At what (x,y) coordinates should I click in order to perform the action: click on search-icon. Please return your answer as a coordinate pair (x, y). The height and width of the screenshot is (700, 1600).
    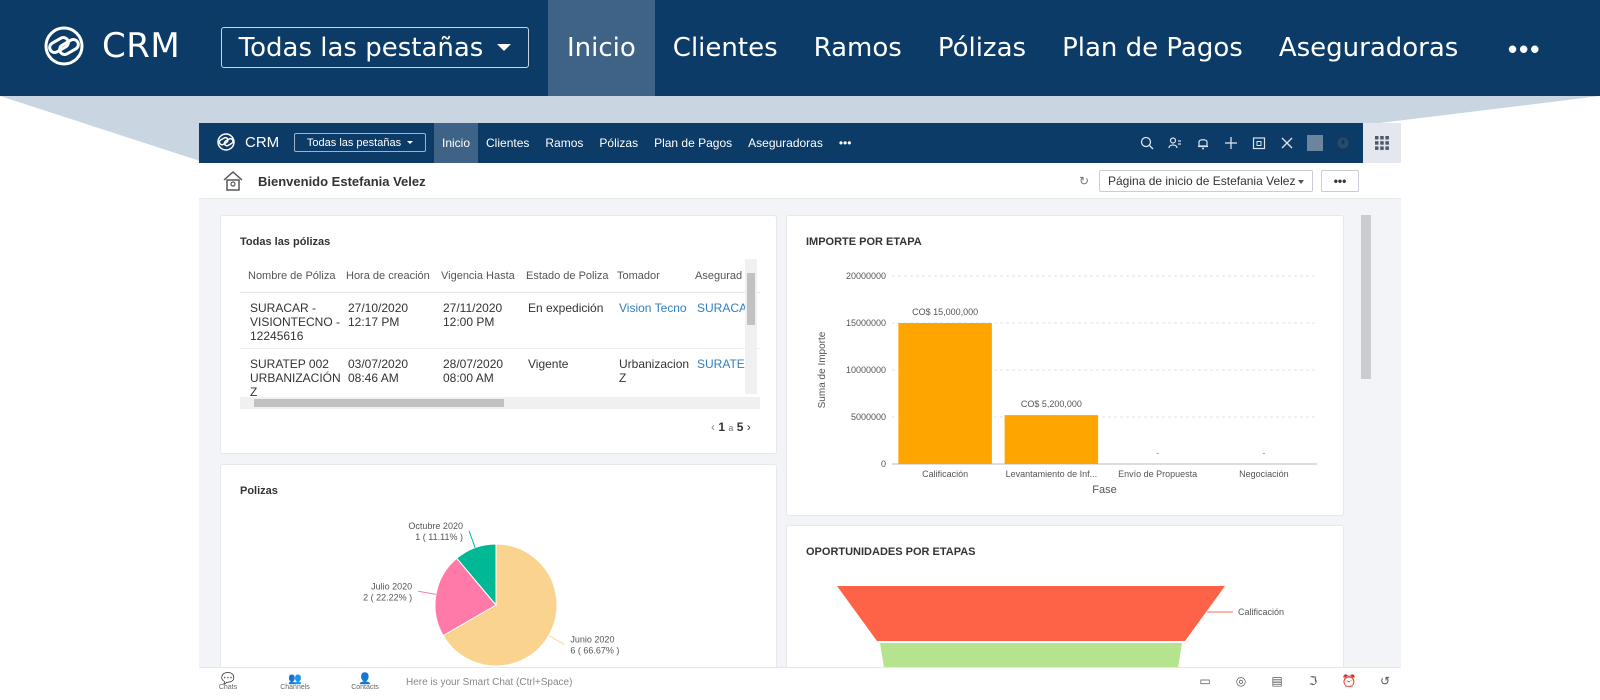
    Looking at the image, I should click on (1147, 143).